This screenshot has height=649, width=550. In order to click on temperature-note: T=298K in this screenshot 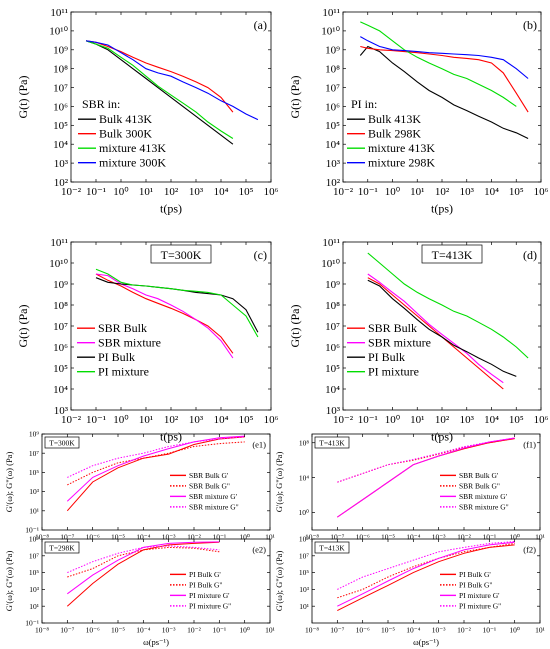, I will do `click(62, 548)`.